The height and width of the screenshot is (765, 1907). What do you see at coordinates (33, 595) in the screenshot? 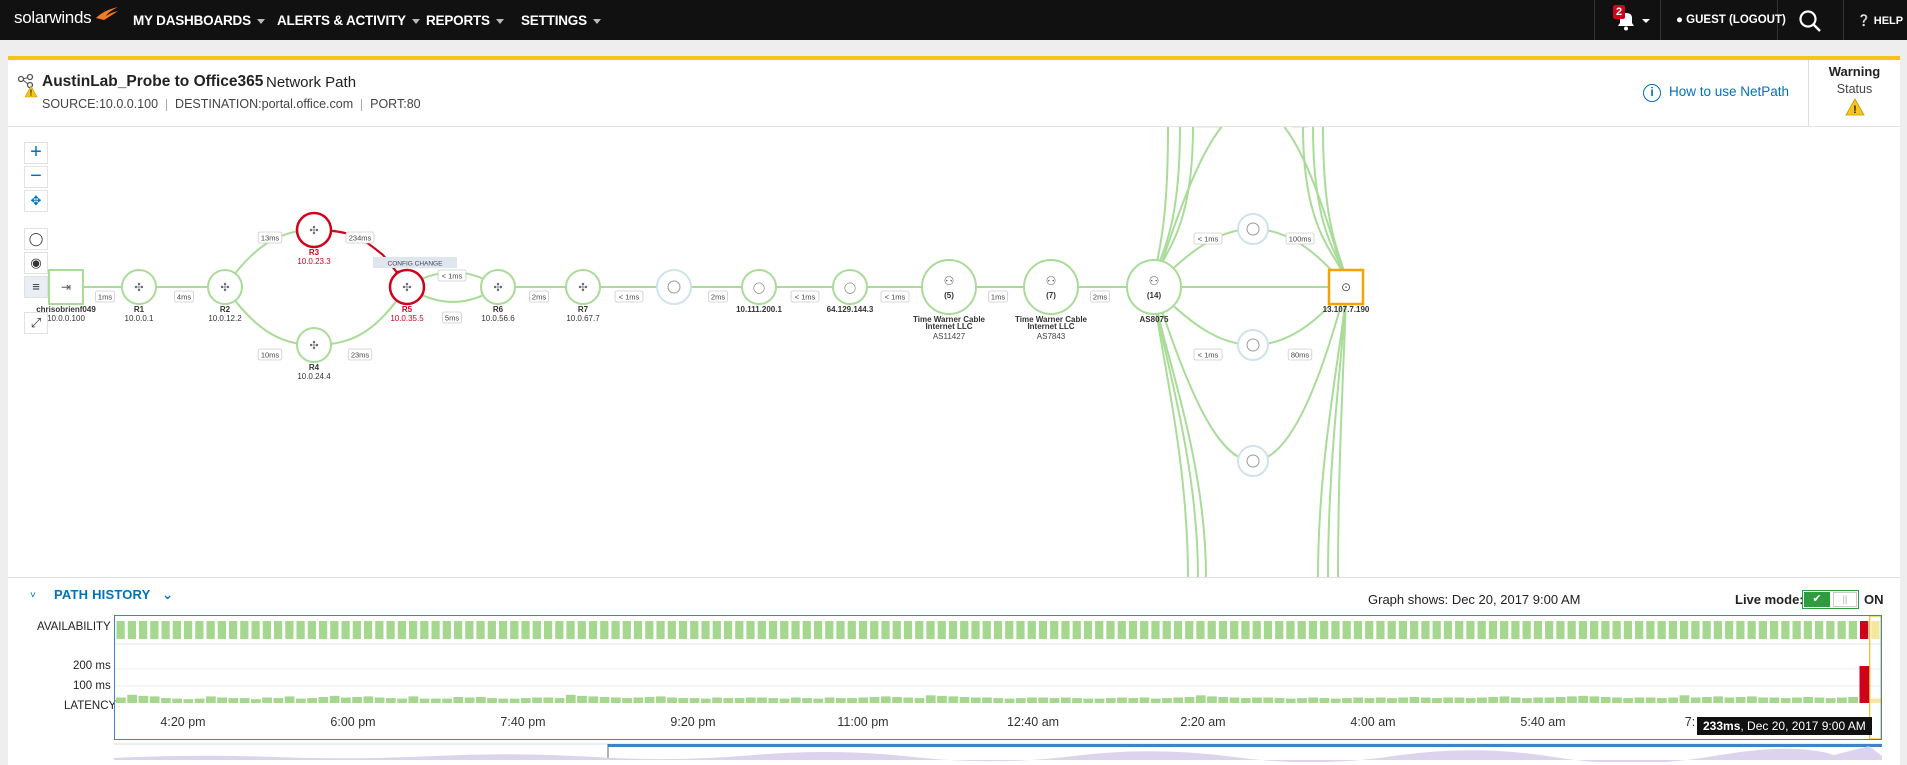
I see `collapse-caret-icon: ˅` at bounding box center [33, 595].